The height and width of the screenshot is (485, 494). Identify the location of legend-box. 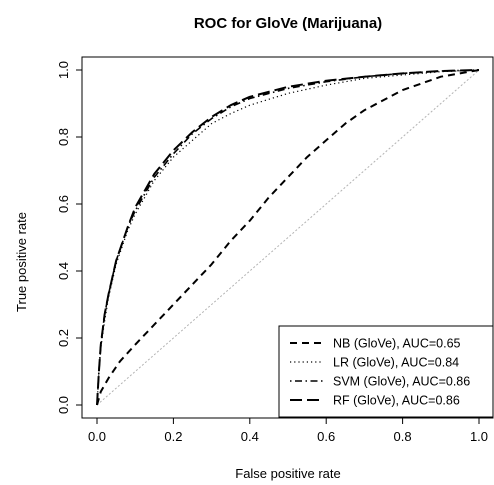
(386, 371).